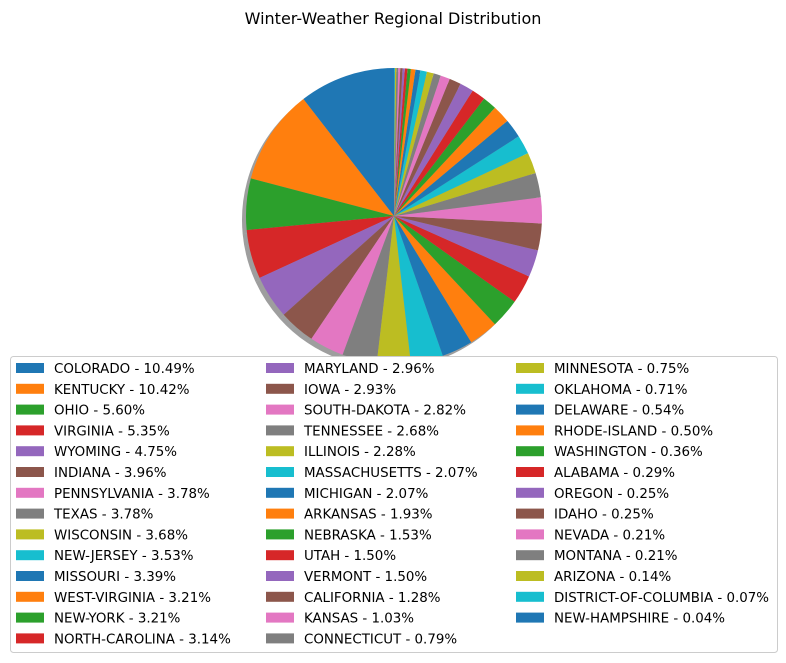 The height and width of the screenshot is (663, 786). What do you see at coordinates (360, 452) in the screenshot?
I see `legend-label: ILLINOIS - 2.28%` at bounding box center [360, 452].